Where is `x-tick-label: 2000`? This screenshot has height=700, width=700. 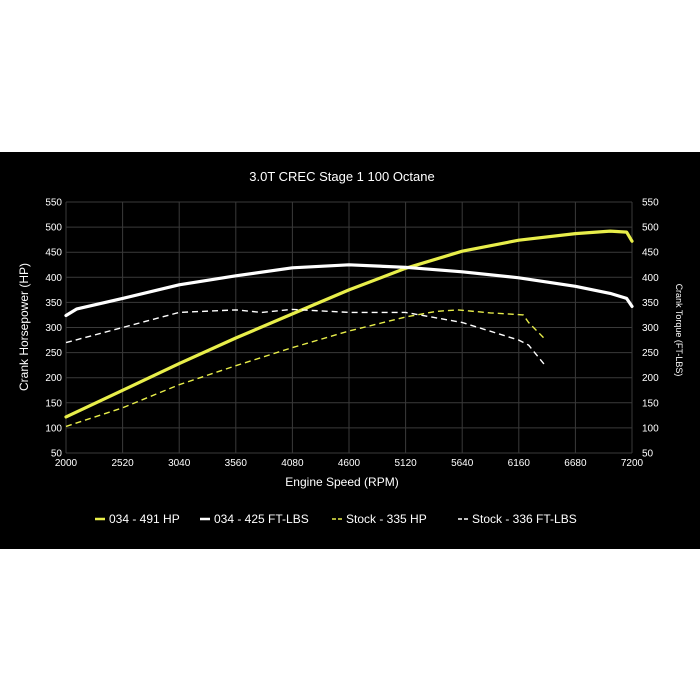
x-tick-label: 2000 is located at coordinates (66, 463).